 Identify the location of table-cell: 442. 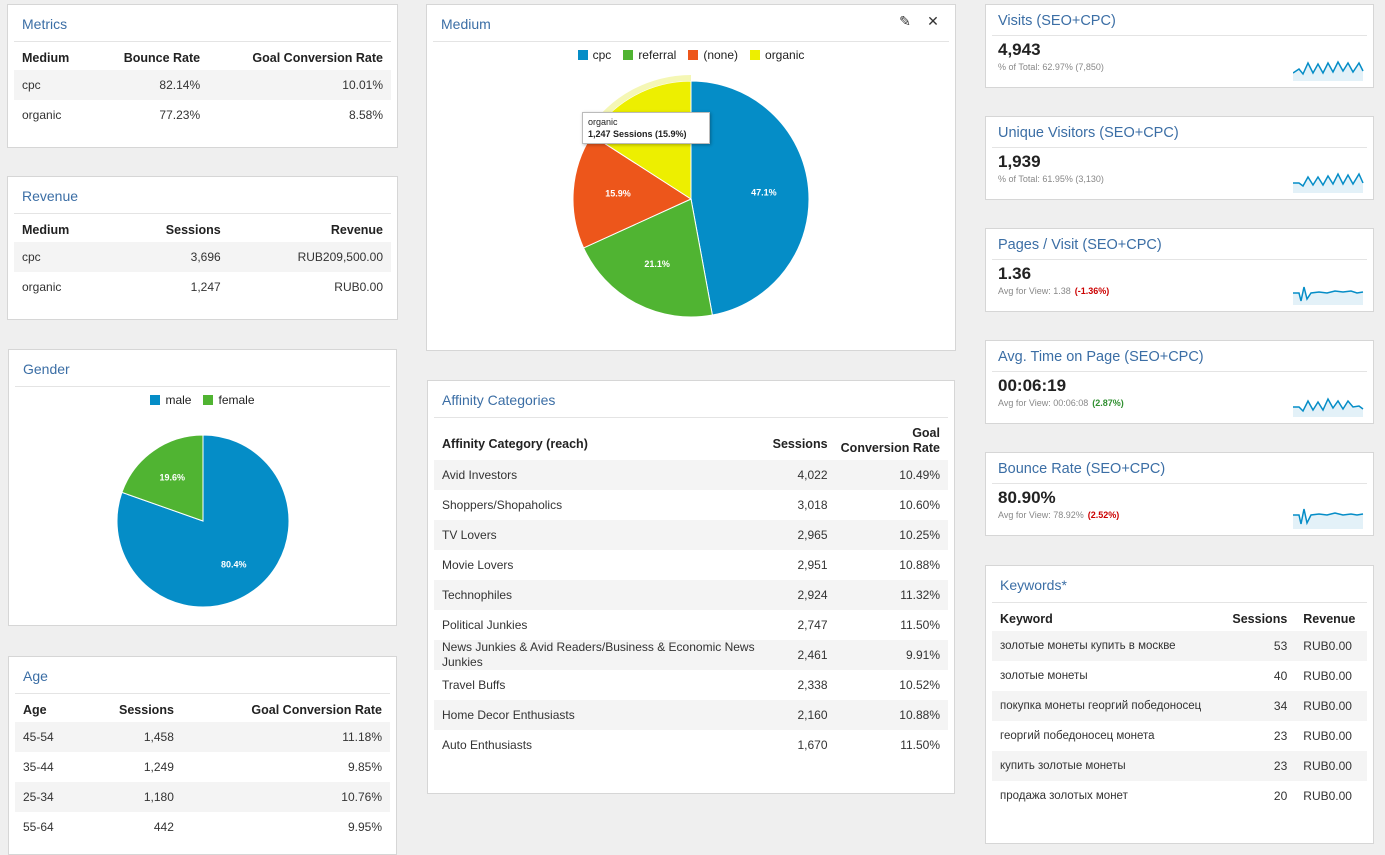
(163, 827).